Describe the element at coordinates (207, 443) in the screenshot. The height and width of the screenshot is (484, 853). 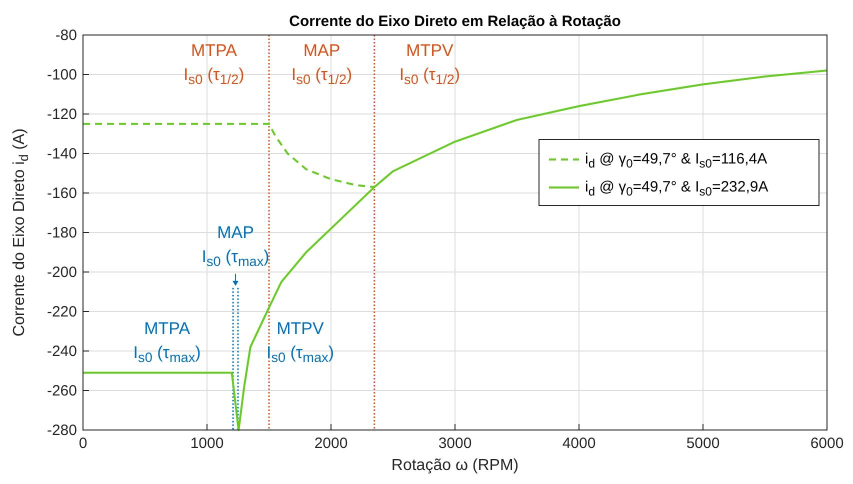
I see `x-tick-label: 1000` at that location.